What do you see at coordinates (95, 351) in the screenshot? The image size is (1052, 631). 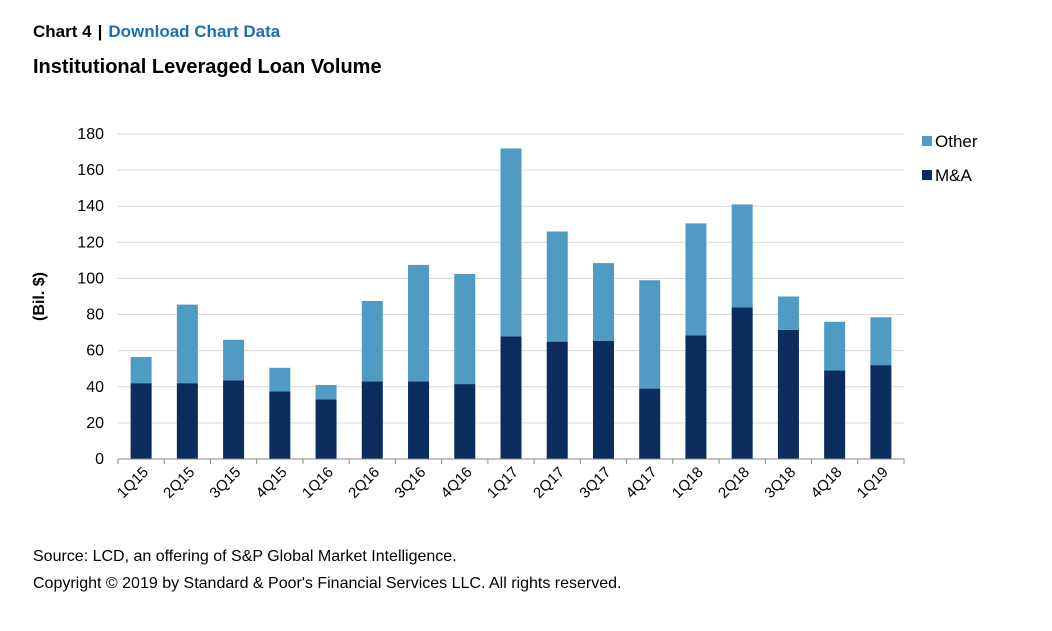 I see `y-tick-label: 60` at bounding box center [95, 351].